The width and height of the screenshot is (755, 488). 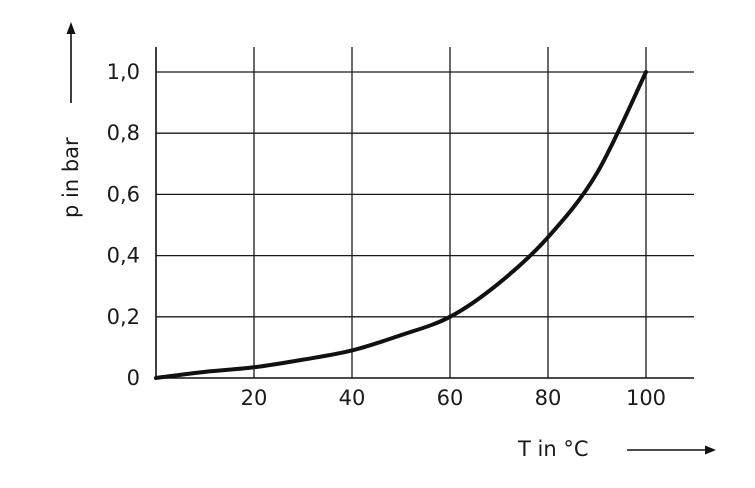 I want to click on x-axis-label: T in °C, so click(x=553, y=449).